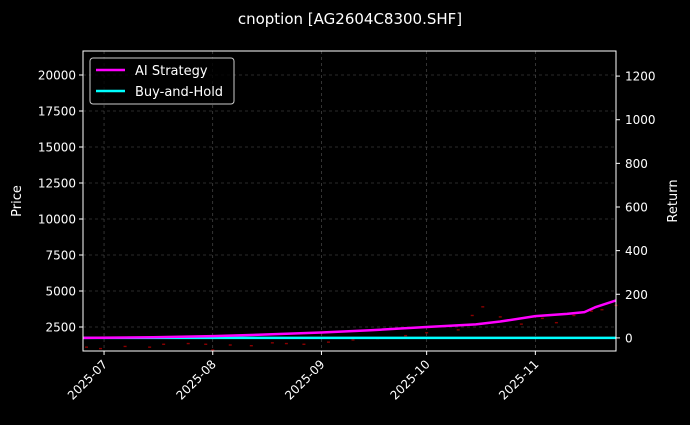  I want to click on ai-strategy-line, so click(349, 319).